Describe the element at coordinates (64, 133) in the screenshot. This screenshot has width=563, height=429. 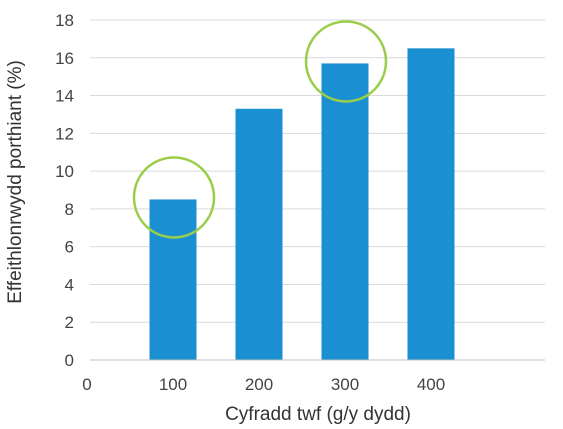
I see `y-tick-label: 12` at that location.